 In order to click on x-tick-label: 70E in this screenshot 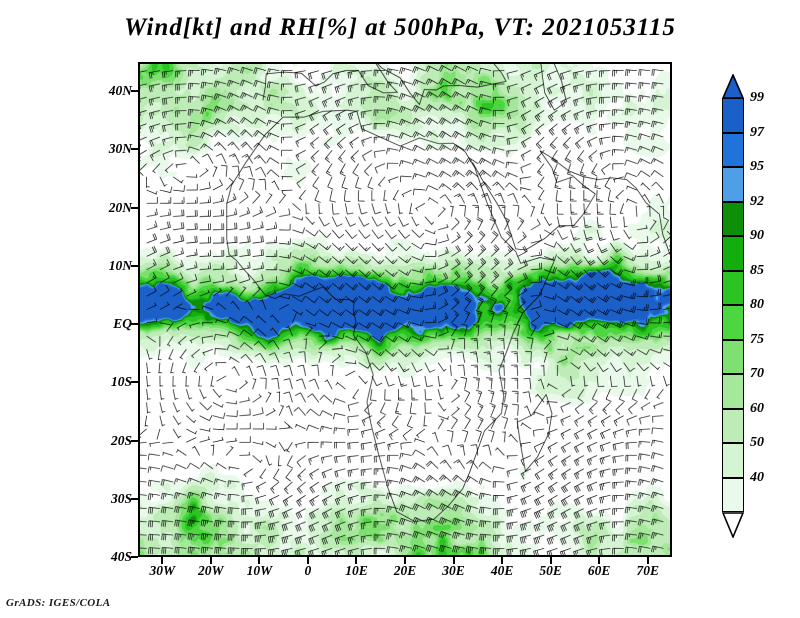, I will do `click(647, 570)`.